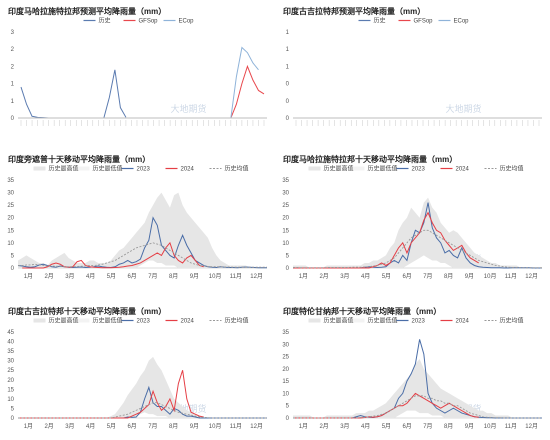  What do you see at coordinates (13, 33) in the screenshot?
I see `y-tick-label: 3` at bounding box center [13, 33].